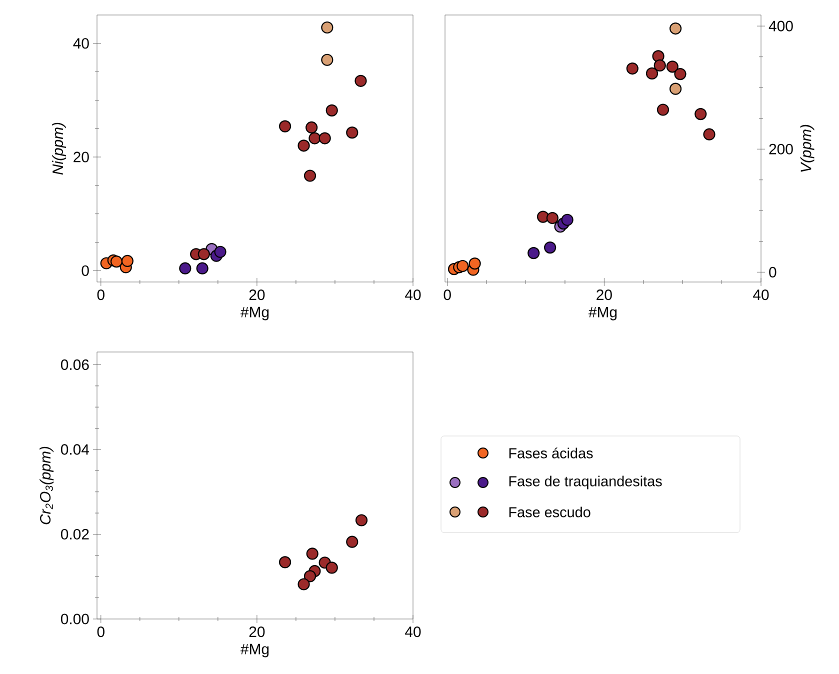 Image resolution: width=839 pixels, height=674 pixels. I want to click on legend-label: Fase de traquiandesitas, so click(585, 483).